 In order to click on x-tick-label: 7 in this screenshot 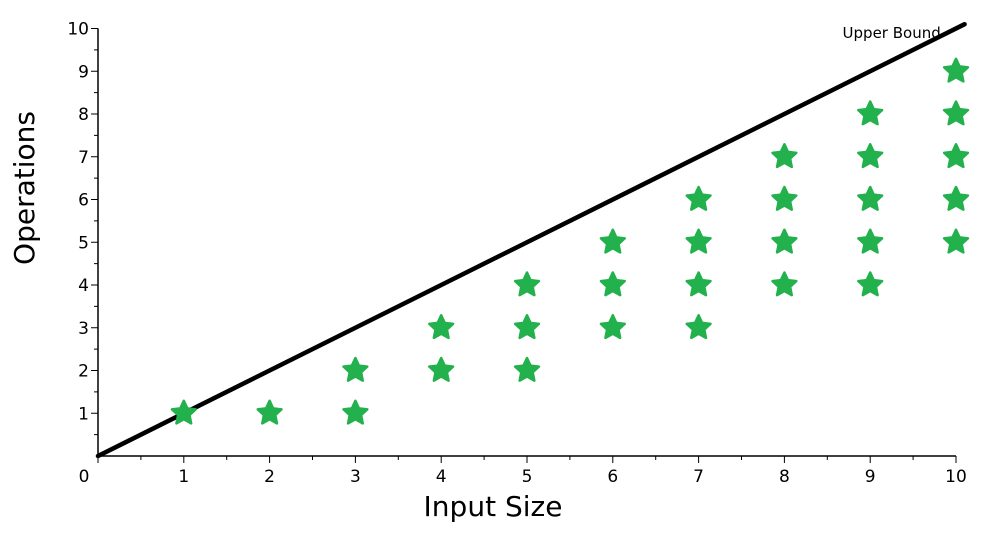, I will do `click(698, 477)`.